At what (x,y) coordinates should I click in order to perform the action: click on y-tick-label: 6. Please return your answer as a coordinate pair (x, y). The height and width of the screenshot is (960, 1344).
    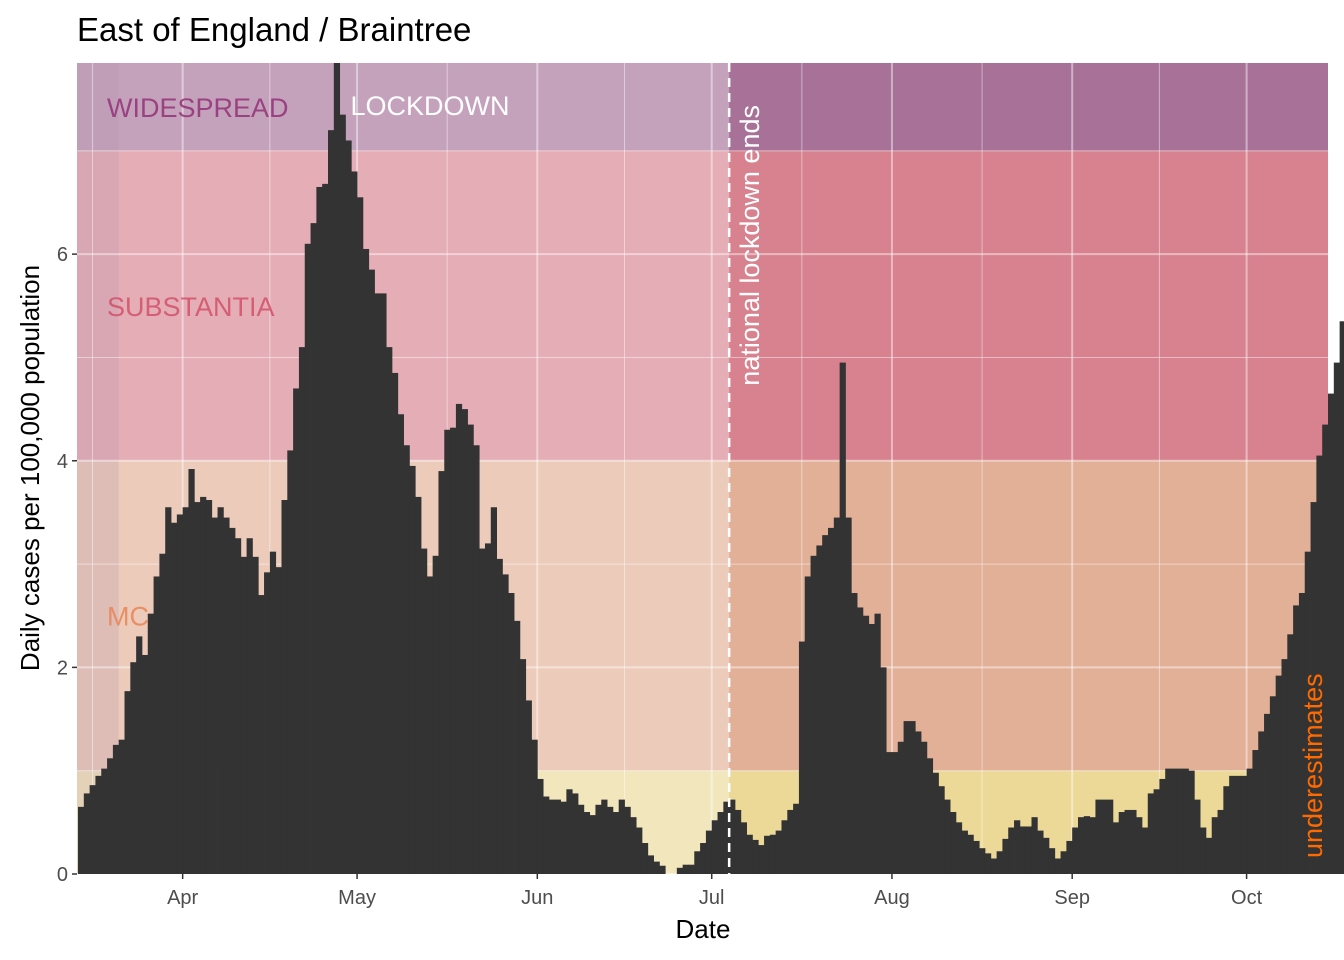
    Looking at the image, I should click on (62, 255).